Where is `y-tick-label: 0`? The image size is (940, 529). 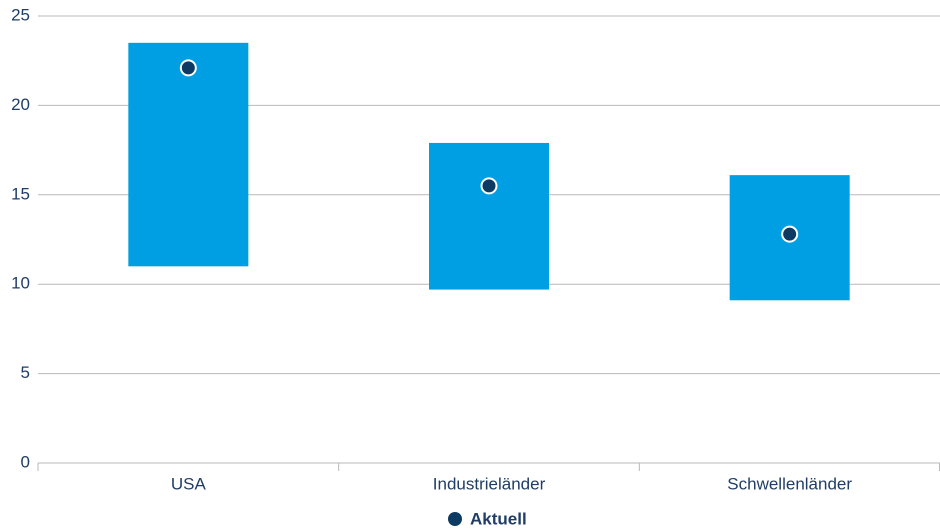 y-tick-label: 0 is located at coordinates (25, 461).